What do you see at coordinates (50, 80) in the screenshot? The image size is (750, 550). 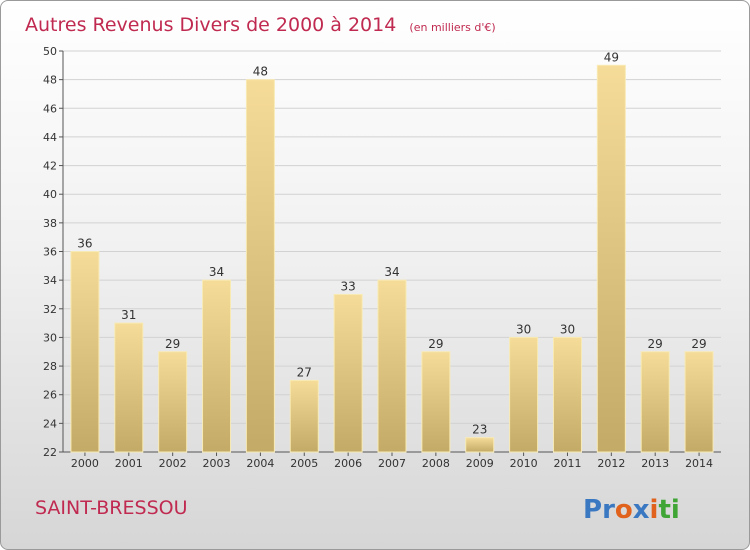 I see `y-tick-label: 48` at bounding box center [50, 80].